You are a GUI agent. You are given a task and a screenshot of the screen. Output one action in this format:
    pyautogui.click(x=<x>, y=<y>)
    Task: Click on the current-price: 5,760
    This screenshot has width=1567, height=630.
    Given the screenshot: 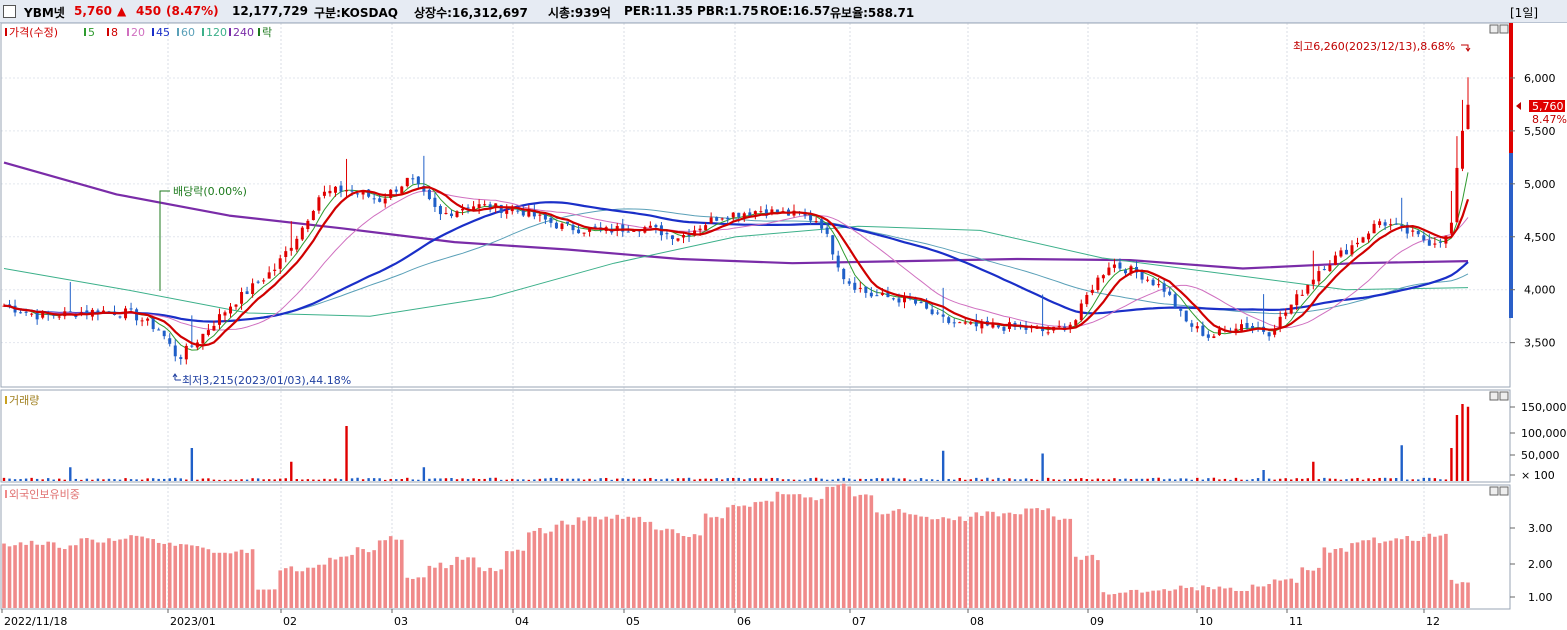 What is the action you would take?
    pyautogui.click(x=93, y=11)
    